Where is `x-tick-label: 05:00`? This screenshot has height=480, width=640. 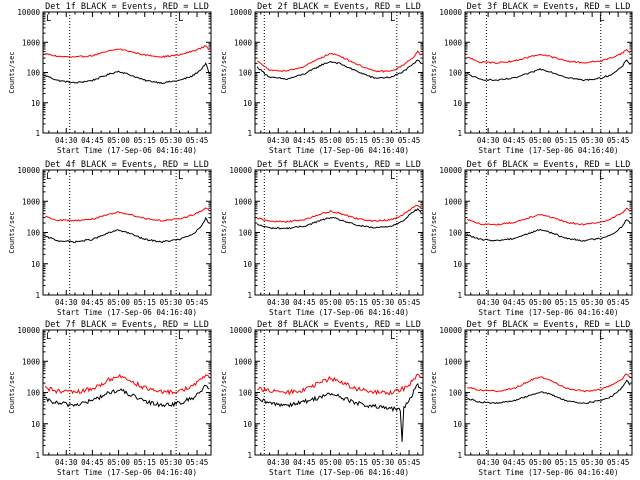 x-tick-label: 05:00 is located at coordinates (118, 140).